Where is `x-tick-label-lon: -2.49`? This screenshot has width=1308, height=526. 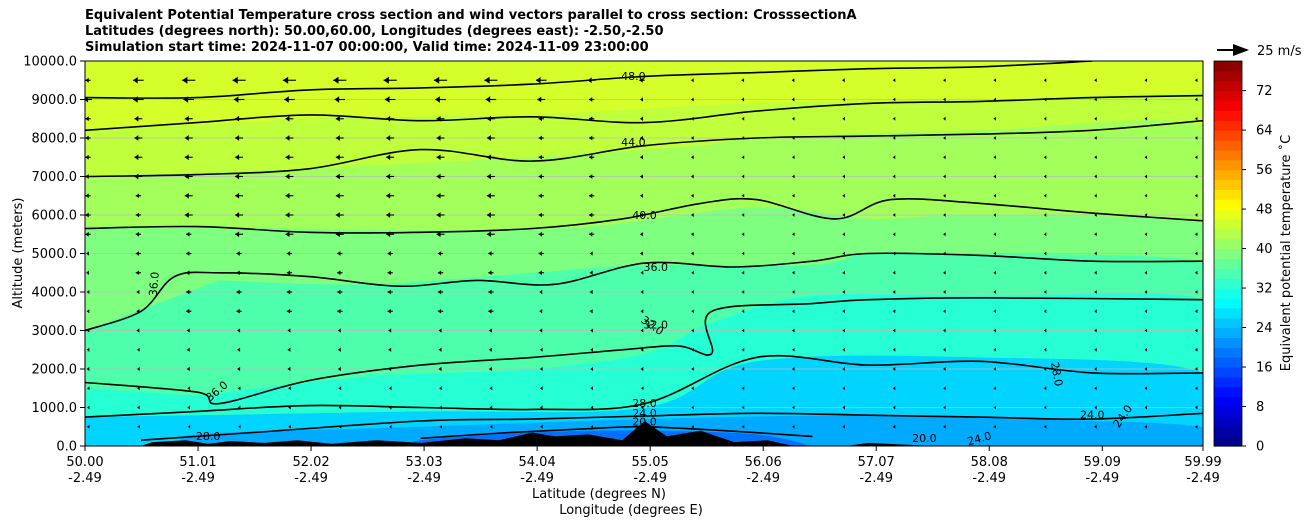
x-tick-label-lon: -2.49 is located at coordinates (1102, 478).